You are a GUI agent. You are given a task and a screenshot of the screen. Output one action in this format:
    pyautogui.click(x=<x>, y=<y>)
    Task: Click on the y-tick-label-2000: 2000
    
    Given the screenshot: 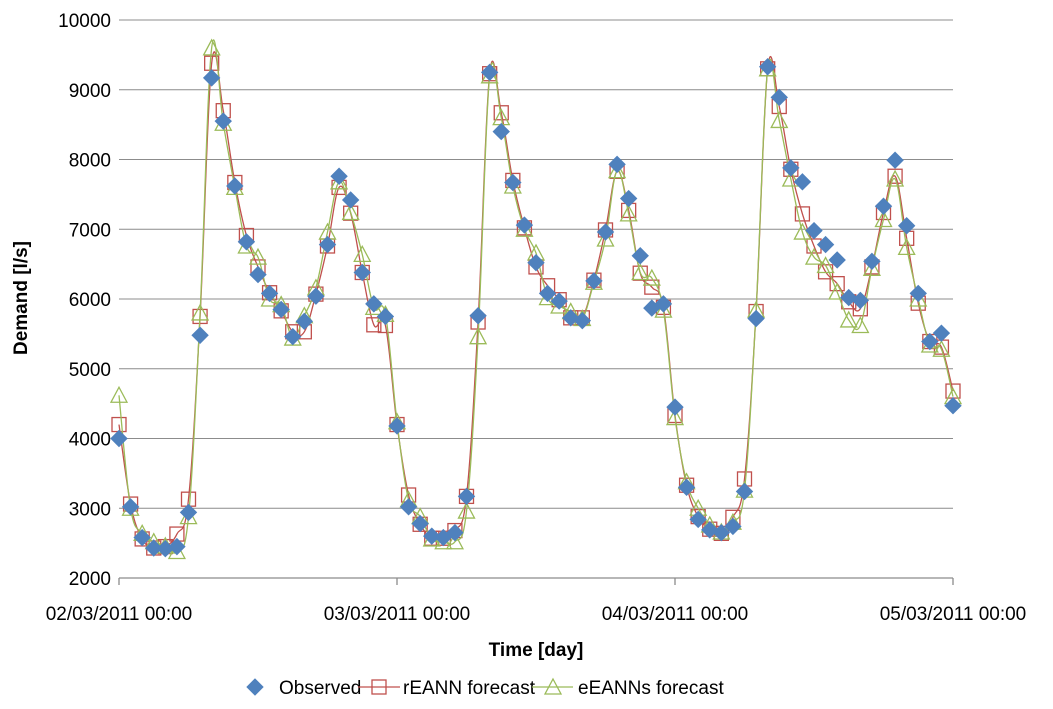 What is the action you would take?
    pyautogui.click(x=90, y=579)
    